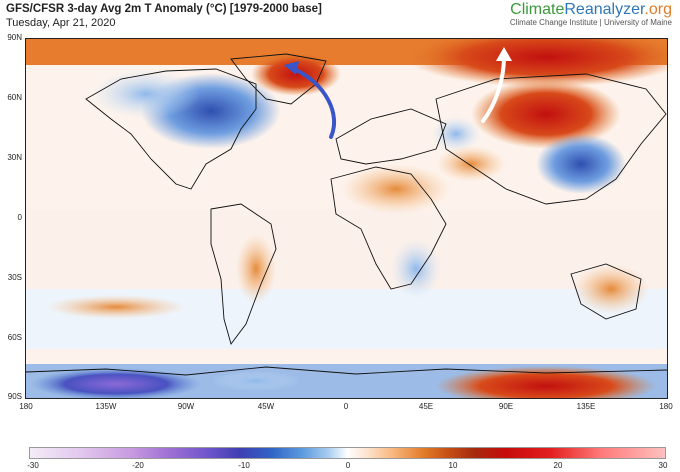 The image size is (680, 472). What do you see at coordinates (26, 406) in the screenshot?
I see `lon-label-180w: 180` at bounding box center [26, 406].